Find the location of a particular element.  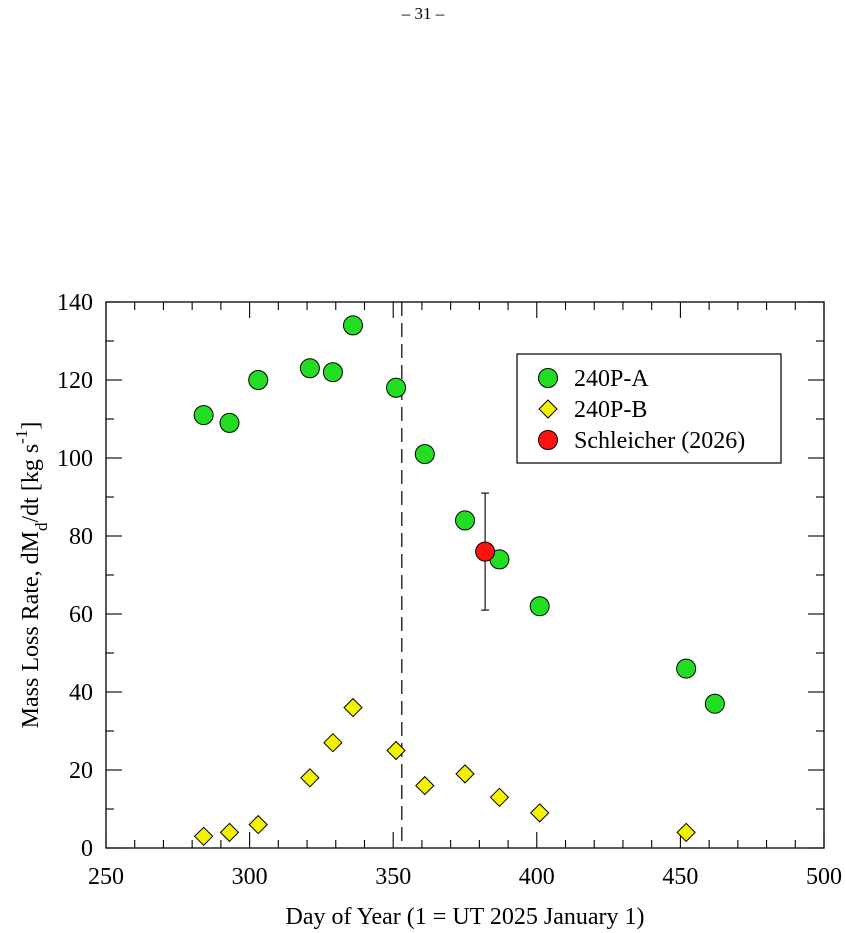

legend: 240P-A 240P-B Schleicher (2026) is located at coordinates (649, 408).